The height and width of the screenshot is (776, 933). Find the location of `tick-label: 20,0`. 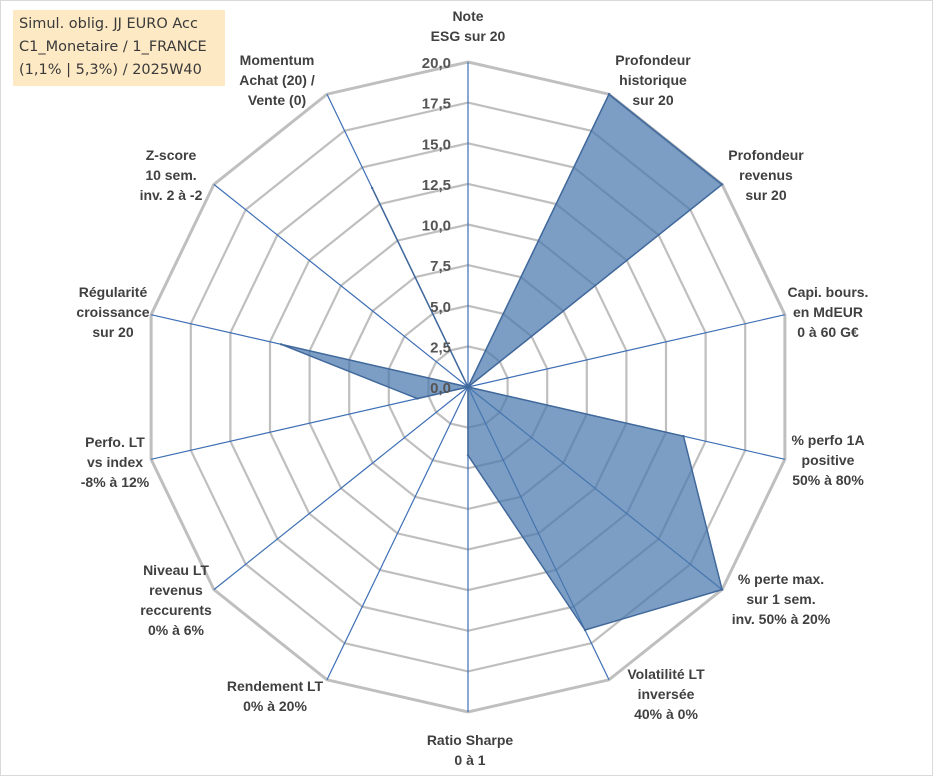

tick-label: 20,0 is located at coordinates (436, 63).